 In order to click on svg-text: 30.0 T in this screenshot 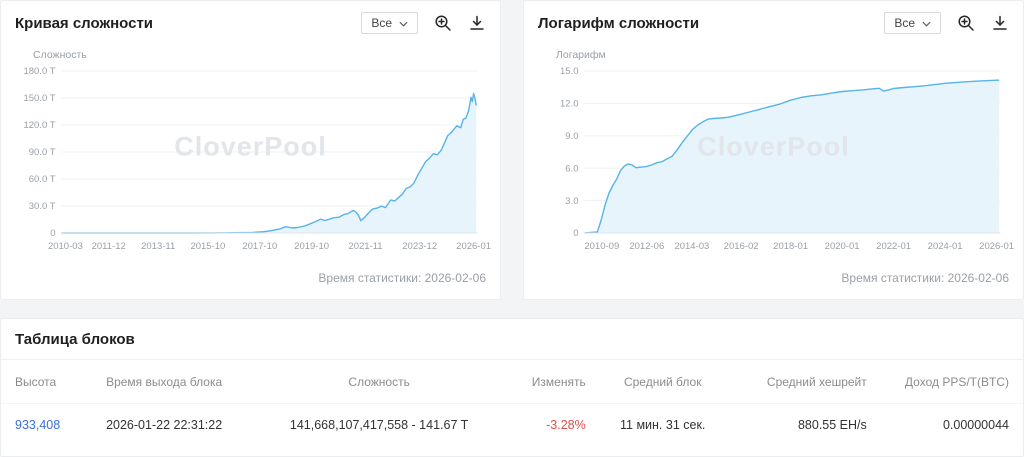, I will do `click(42, 206)`.